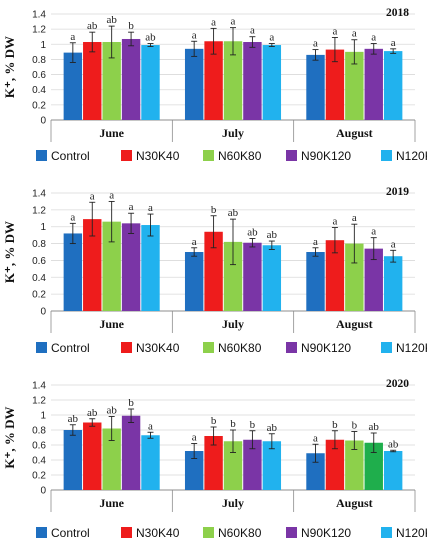 This screenshot has height=550, width=427. I want to click on x-tick-label: August, so click(354, 133).